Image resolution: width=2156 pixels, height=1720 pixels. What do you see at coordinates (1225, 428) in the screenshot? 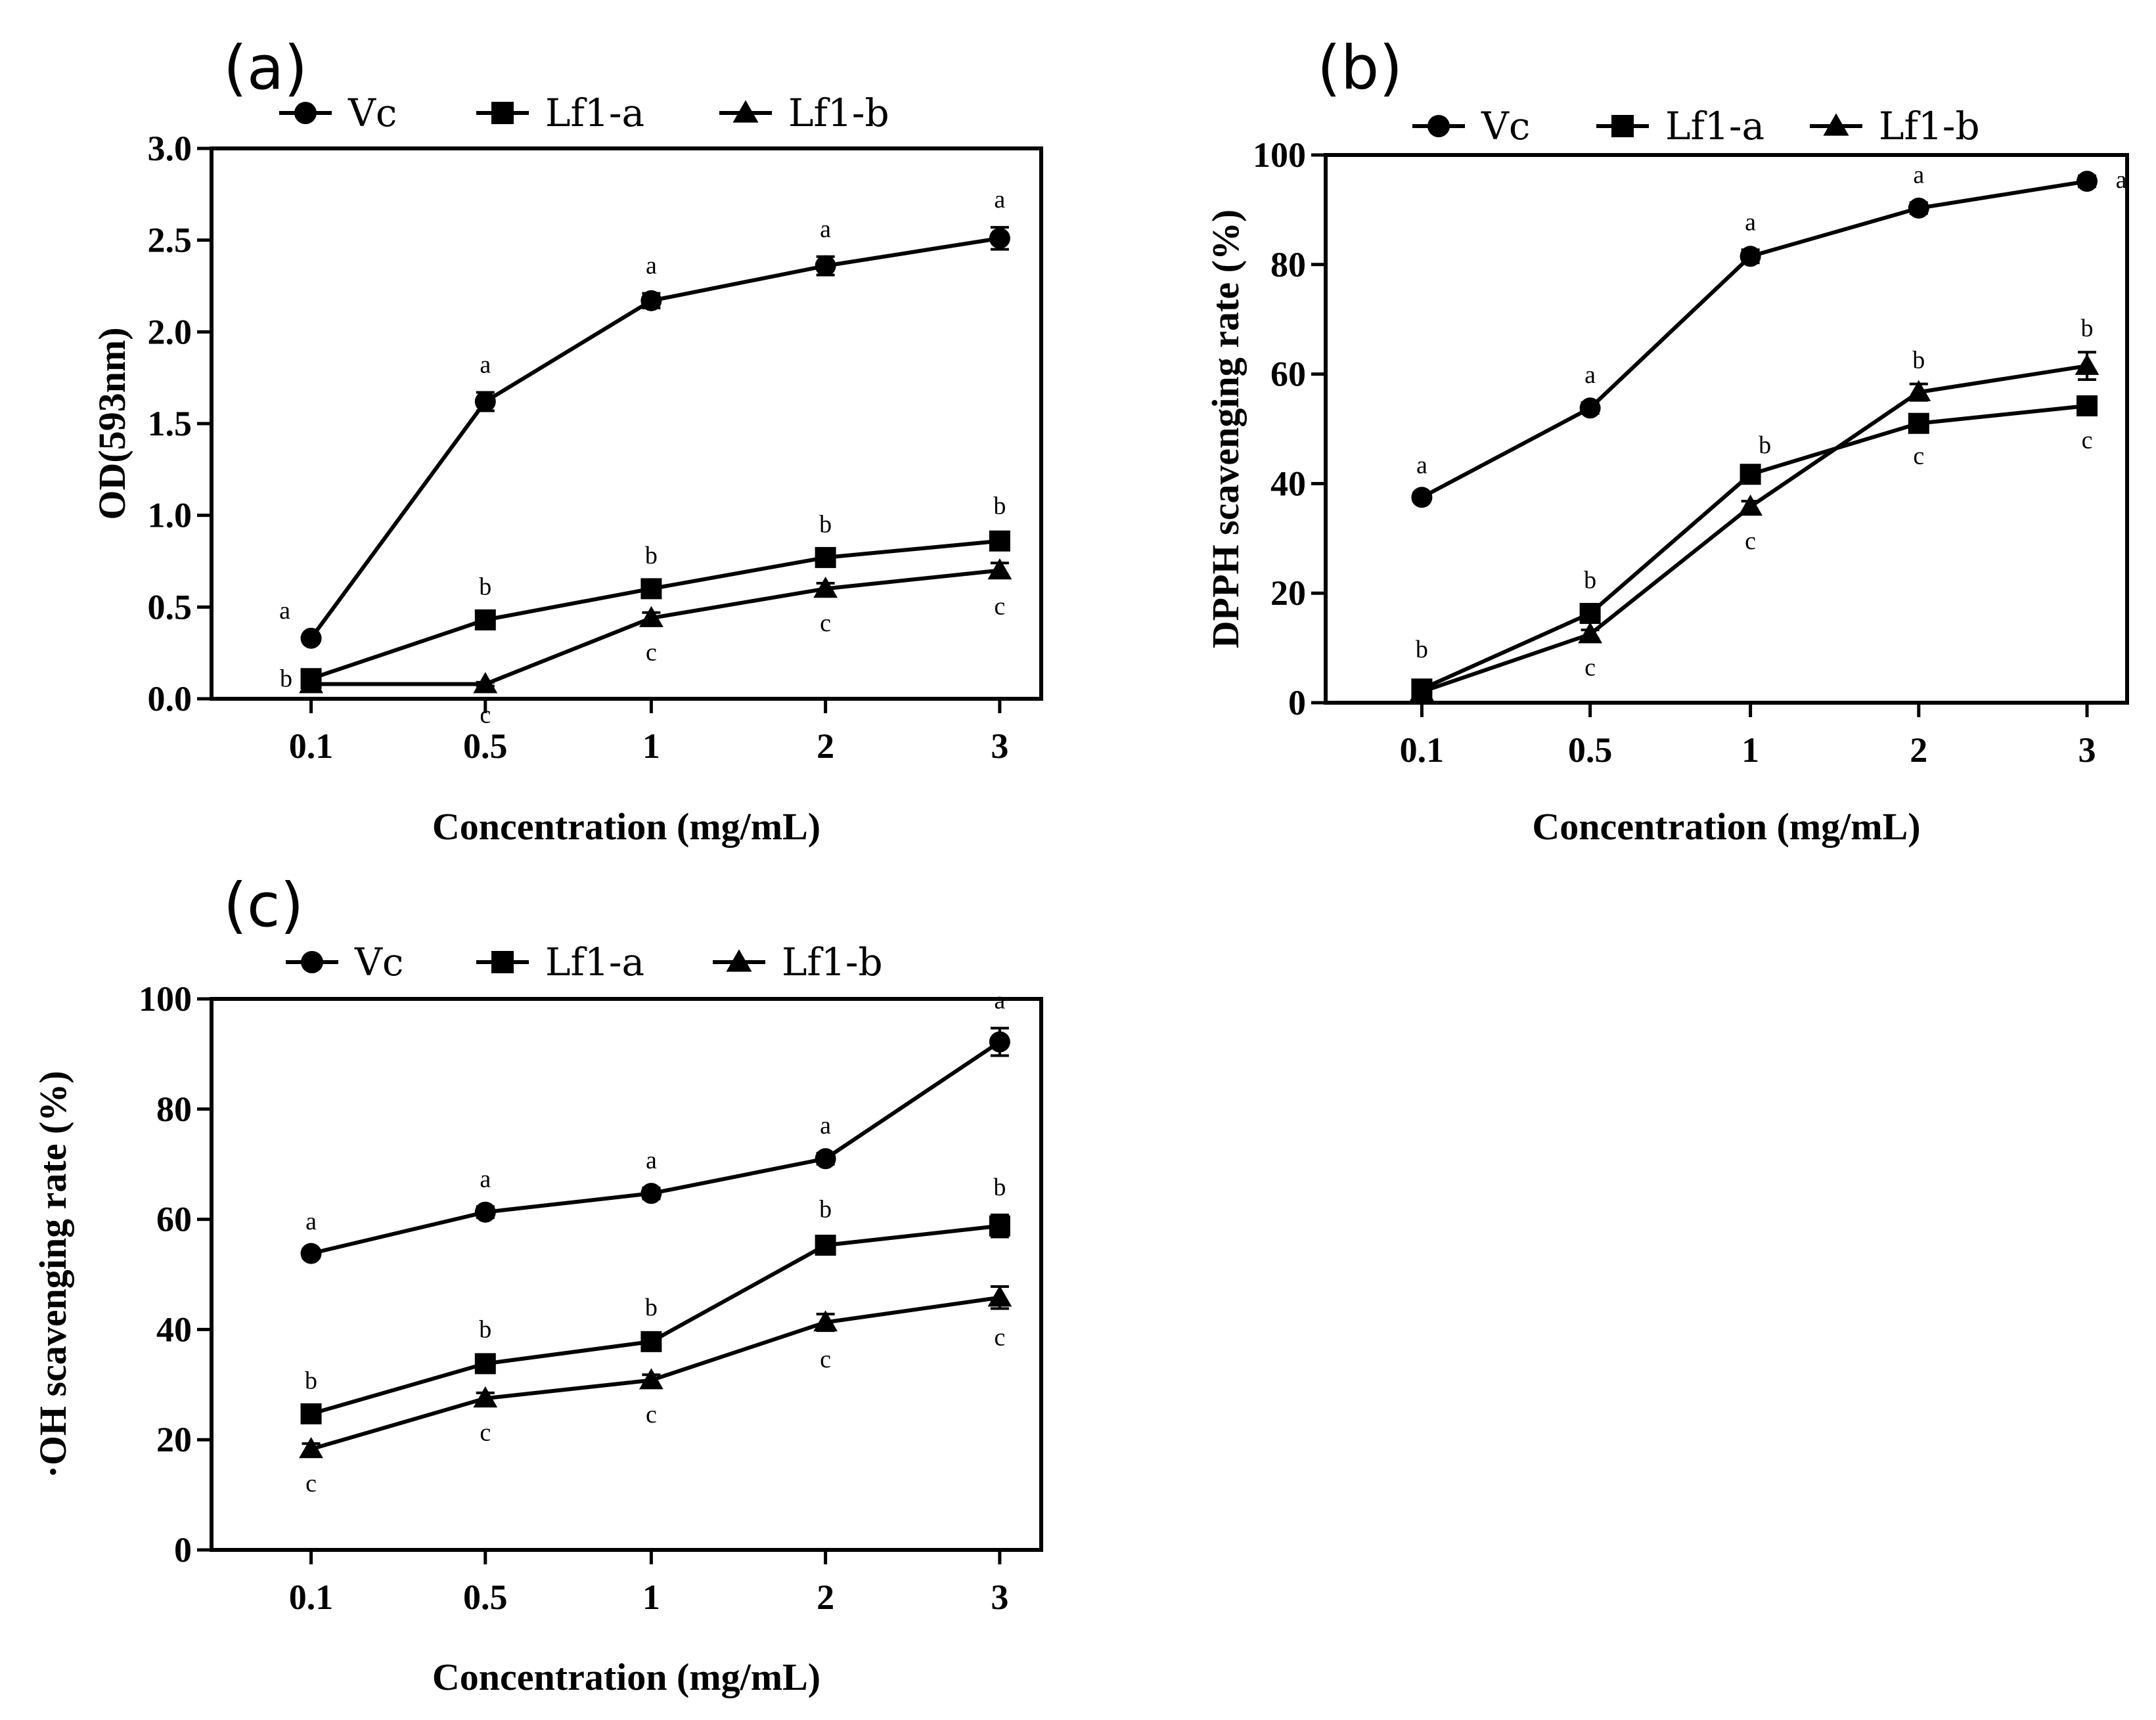
I see `y-axis-title: DPPH scavenging rate (%)` at bounding box center [1225, 428].